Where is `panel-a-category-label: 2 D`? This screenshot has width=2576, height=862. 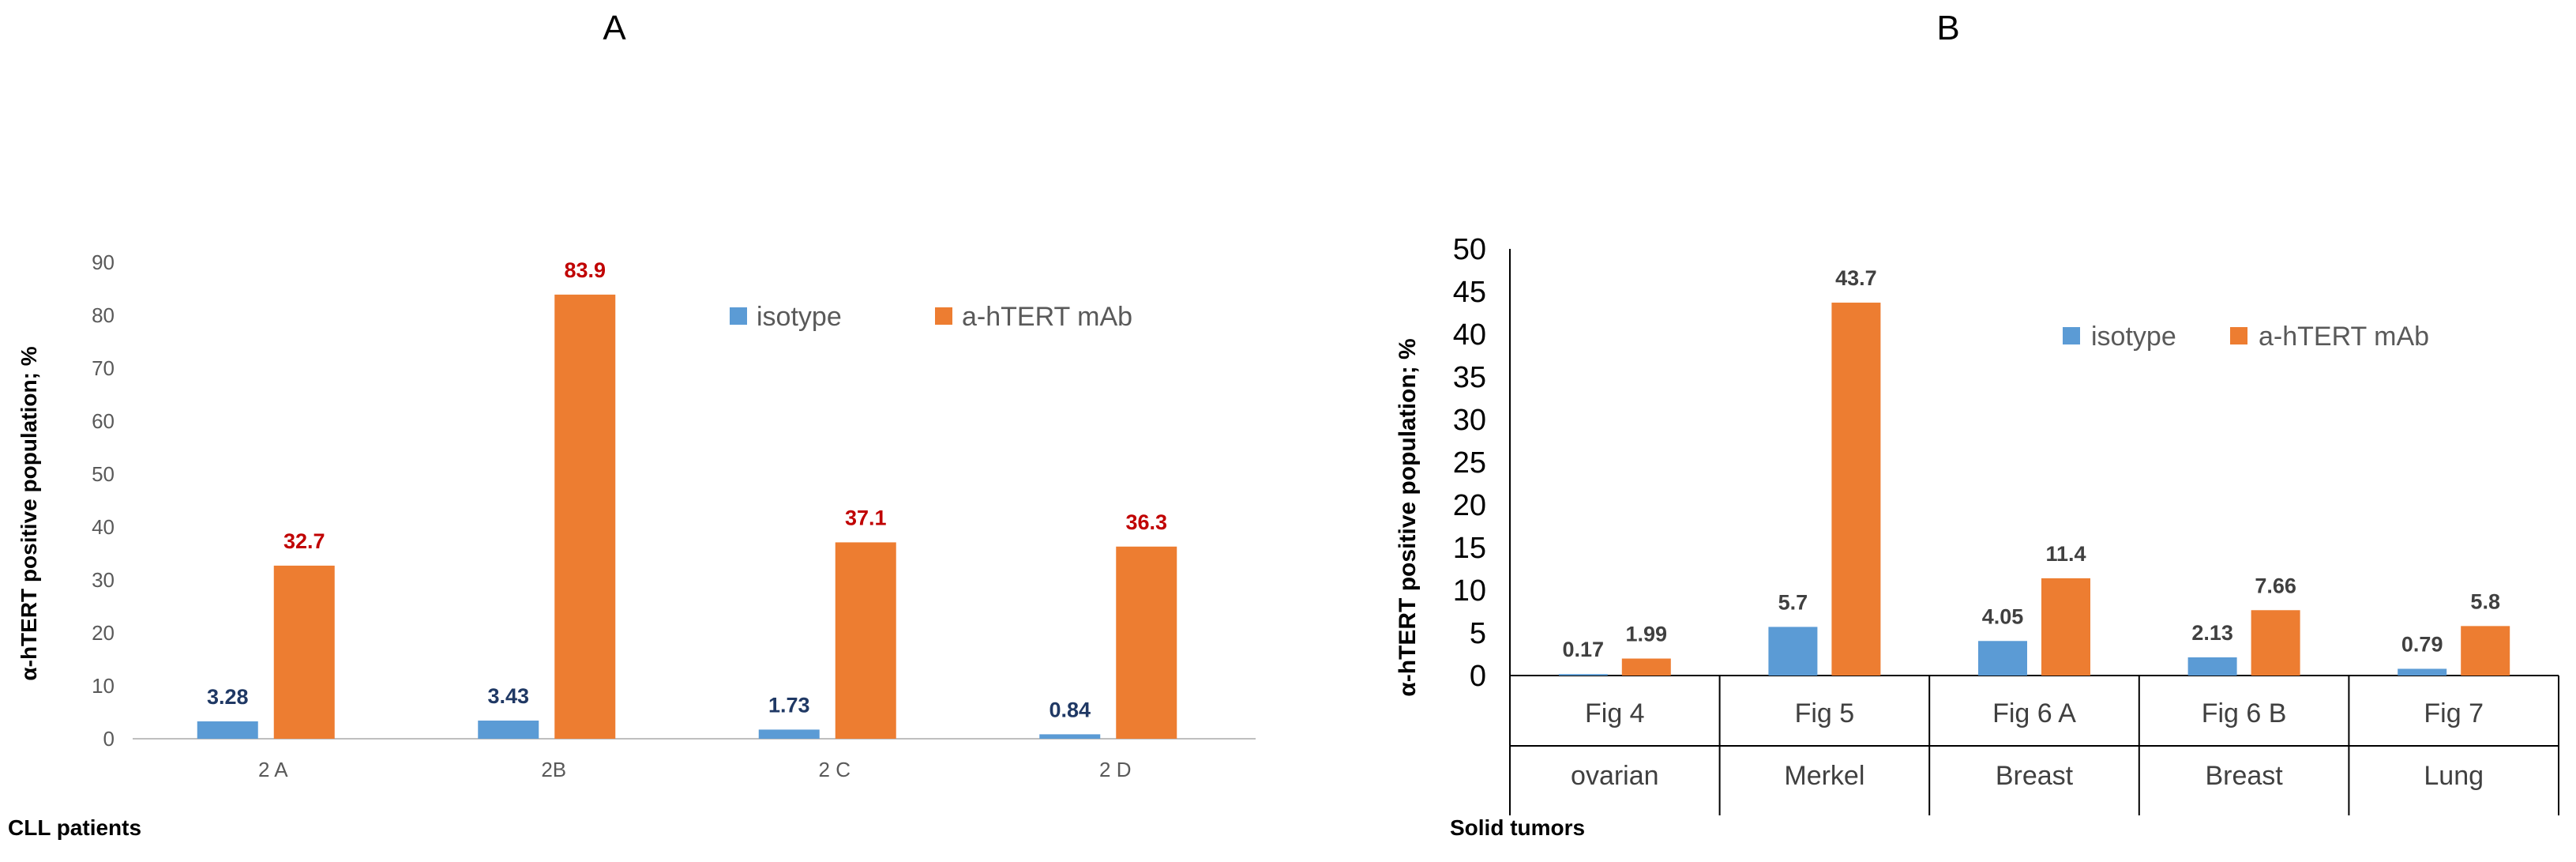 panel-a-category-label: 2 D is located at coordinates (1115, 769).